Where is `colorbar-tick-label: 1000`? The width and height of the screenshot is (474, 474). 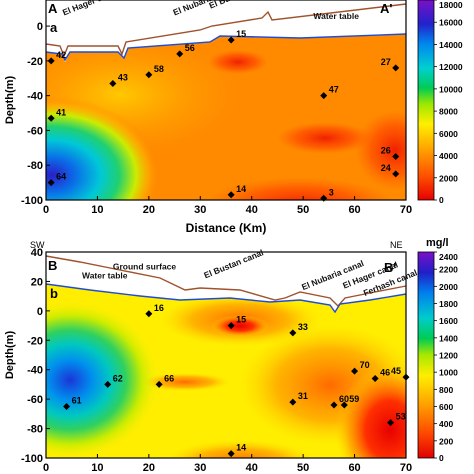 colorbar-tick-label: 1000 is located at coordinates (448, 373).